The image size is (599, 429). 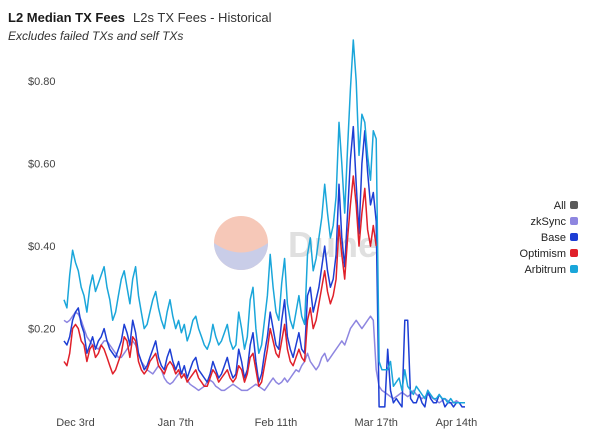 What do you see at coordinates (202, 17) in the screenshot?
I see `chart-subtitle: L2s TX Fees - Historical` at bounding box center [202, 17].